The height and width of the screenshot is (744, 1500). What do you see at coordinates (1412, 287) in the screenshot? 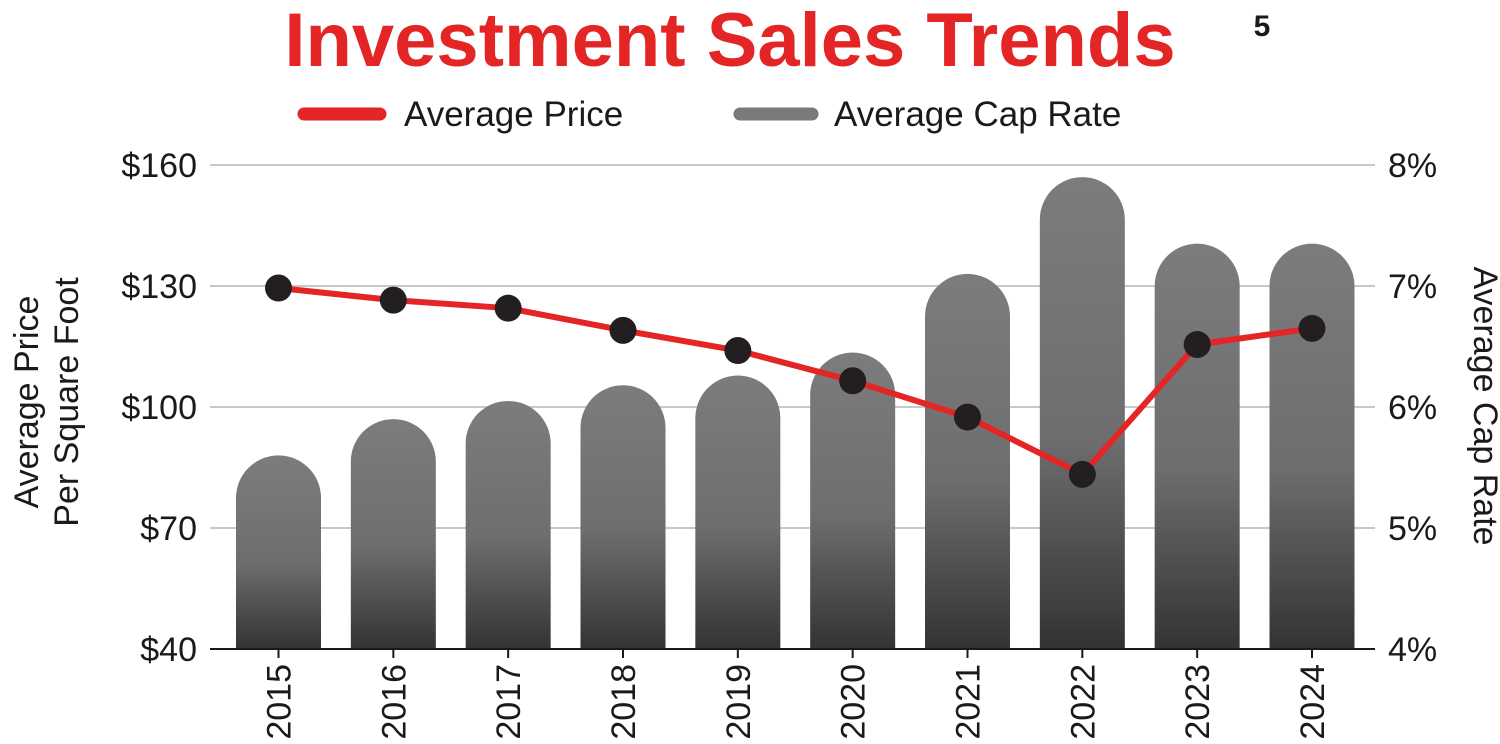
I see `y-right-tick-label: 7%` at bounding box center [1412, 287].